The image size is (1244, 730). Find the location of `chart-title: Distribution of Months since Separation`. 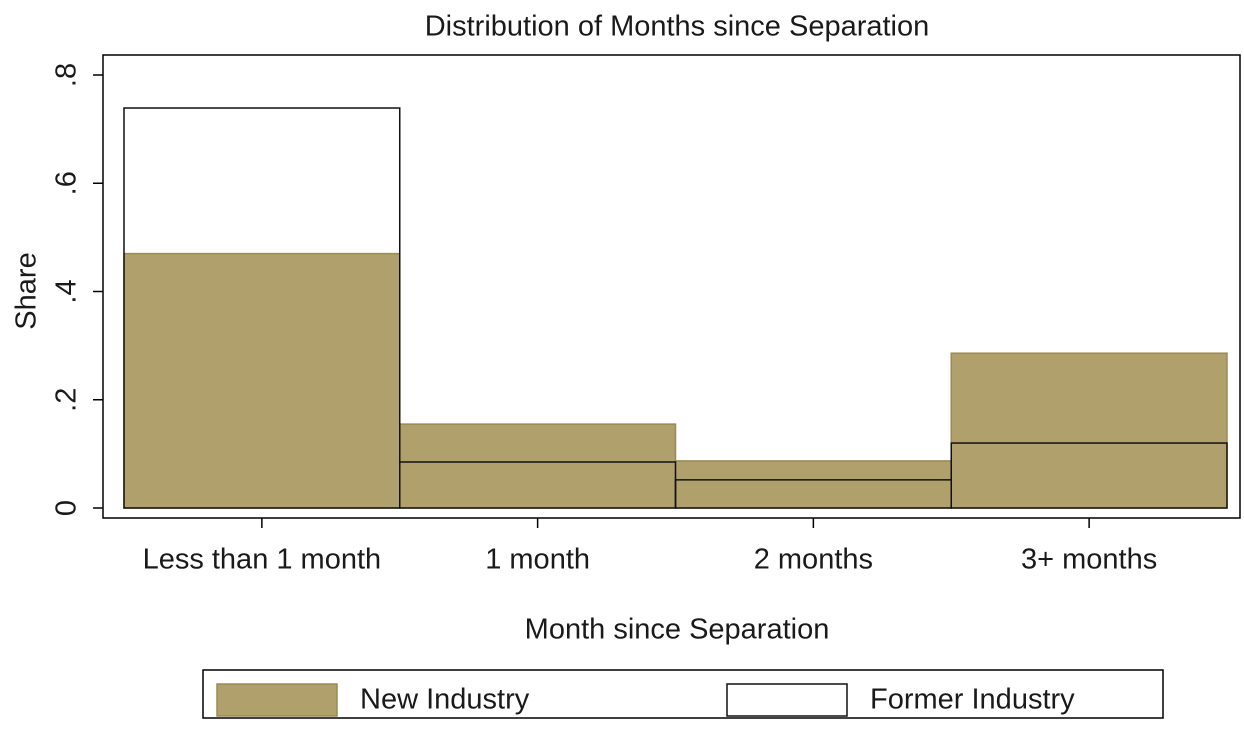

chart-title: Distribution of Months since Separation is located at coordinates (677, 27).